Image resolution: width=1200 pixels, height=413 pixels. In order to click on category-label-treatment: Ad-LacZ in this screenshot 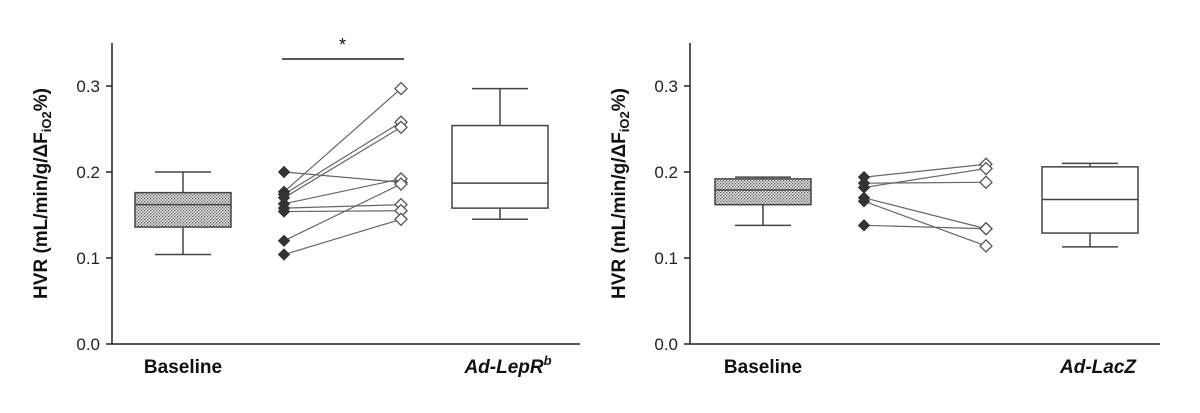, I will do `click(1098, 367)`.